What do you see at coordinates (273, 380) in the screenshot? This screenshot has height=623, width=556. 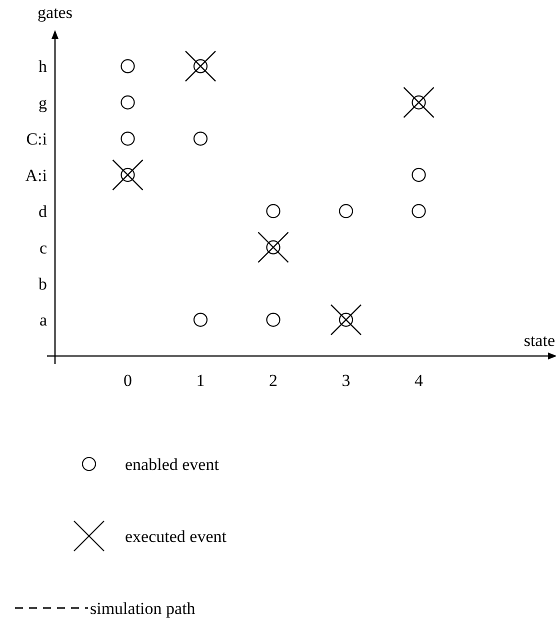 I see `x-tick-label: 2` at bounding box center [273, 380].